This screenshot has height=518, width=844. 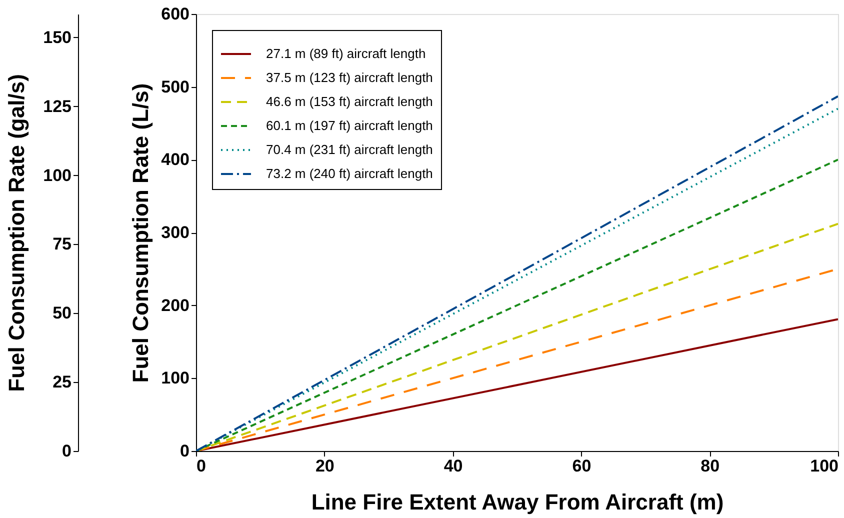 I want to click on y-tick-label: 100, so click(x=175, y=378).